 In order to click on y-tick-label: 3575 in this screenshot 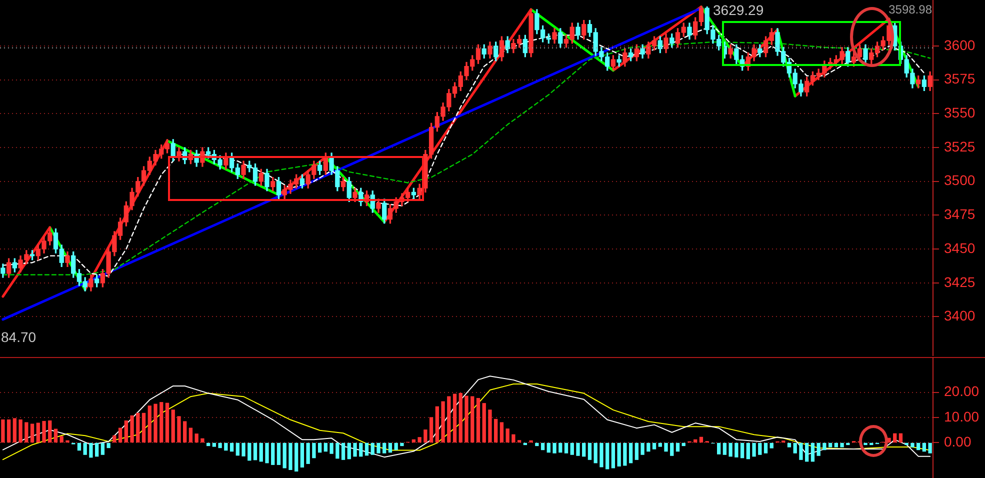, I will do `click(960, 78)`.